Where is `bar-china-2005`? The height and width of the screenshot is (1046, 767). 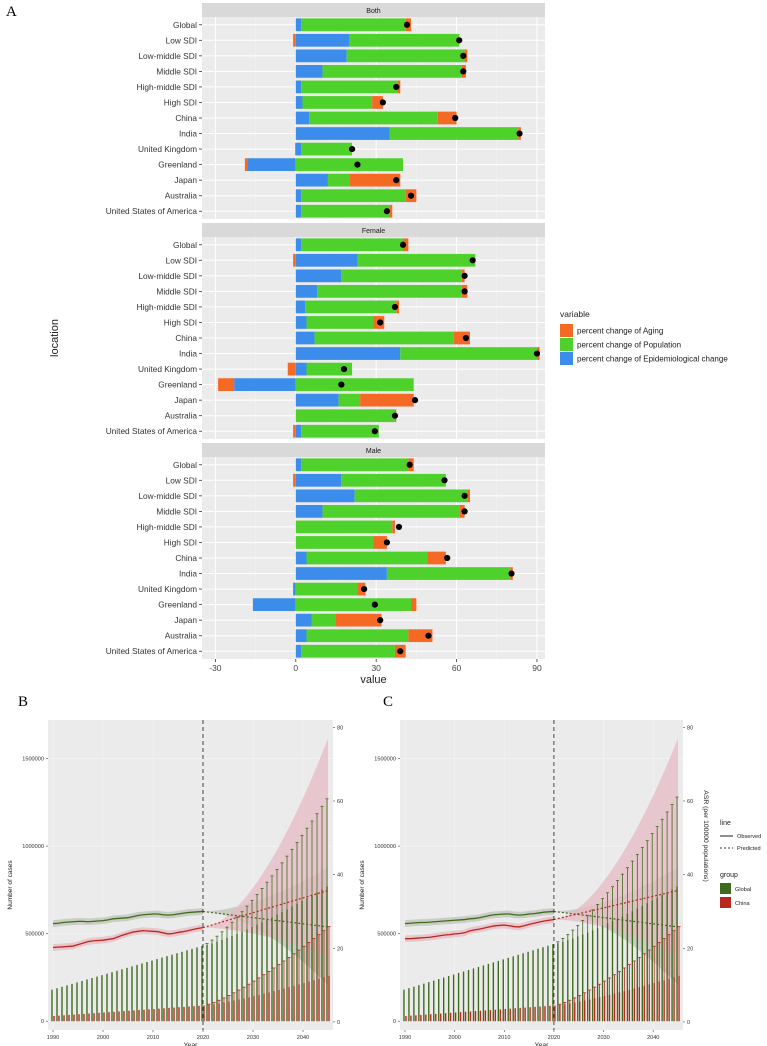 bar-china-2005 is located at coordinates (129, 1016).